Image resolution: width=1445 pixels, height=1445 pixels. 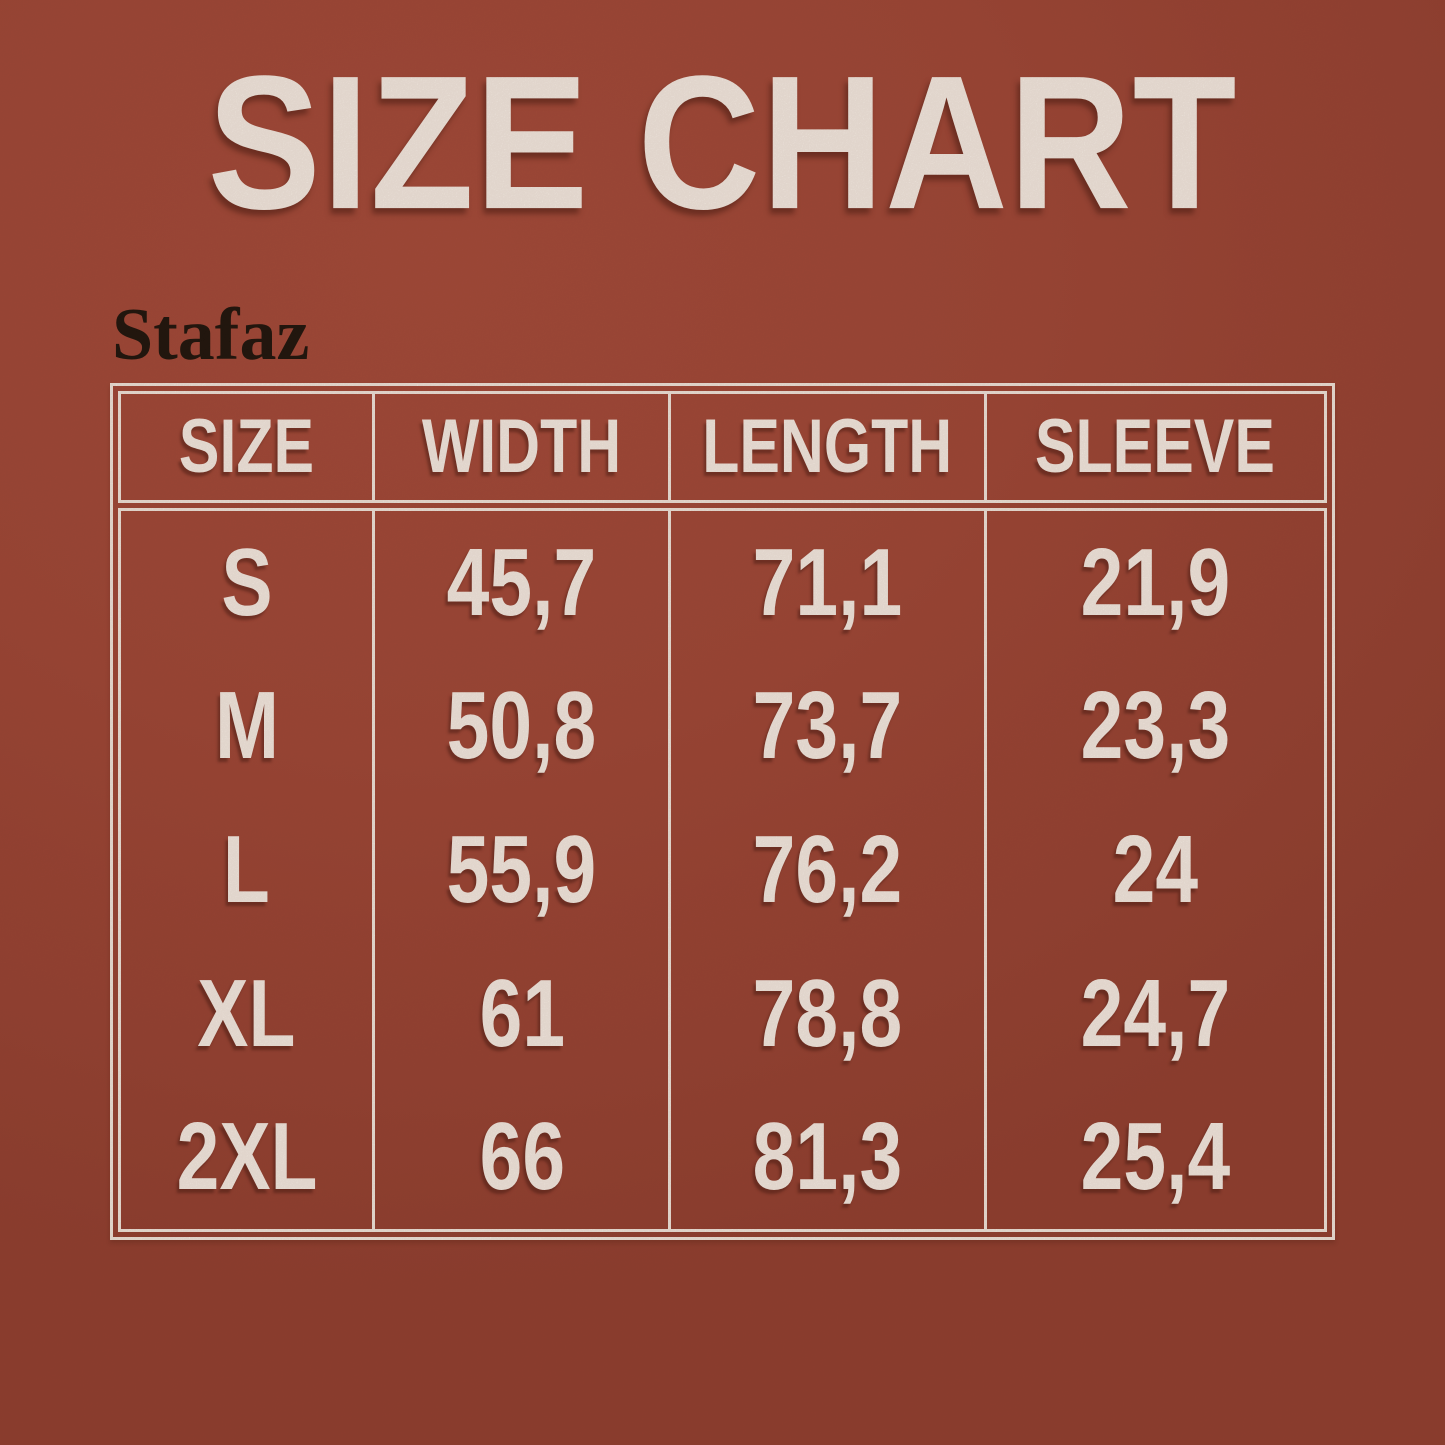 I want to click on column-width: 45,7 50,8 55,9 61 66, so click(x=520, y=870).